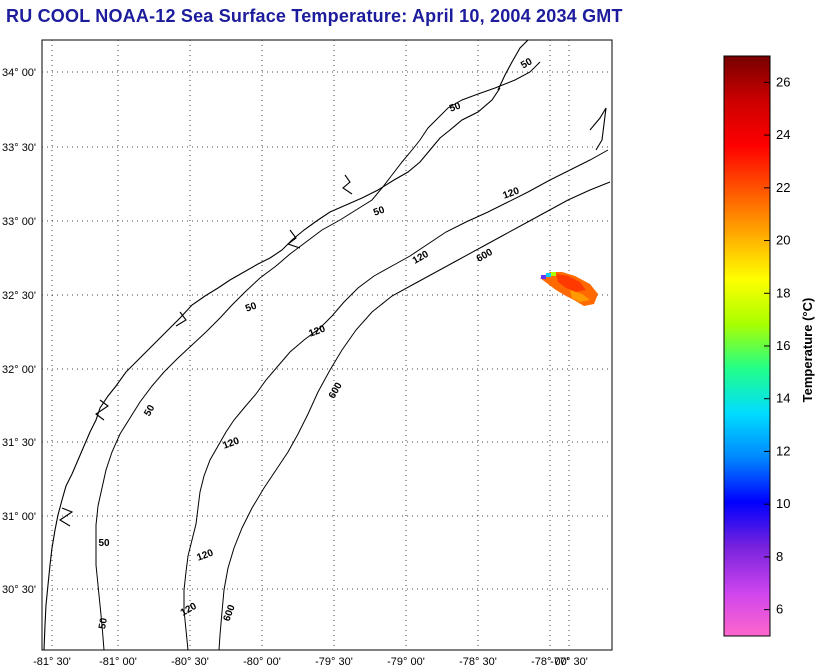  Describe the element at coordinates (190, 662) in the screenshot. I see `lon-tick-label: -80° 30'` at that location.